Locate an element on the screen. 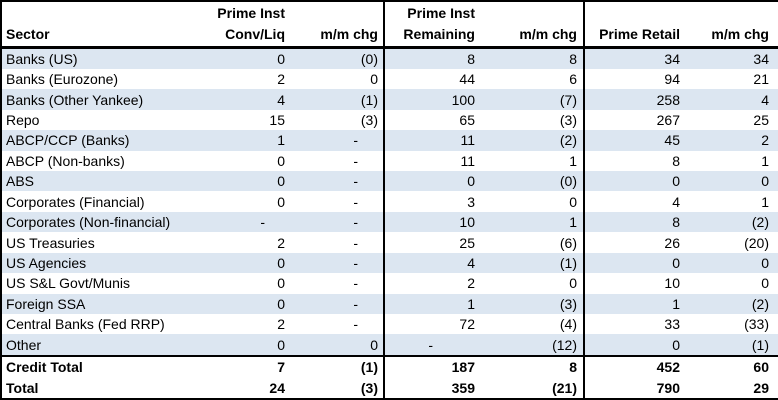  col-header-mm-chg-1-label: m/m chg is located at coordinates (349, 33).